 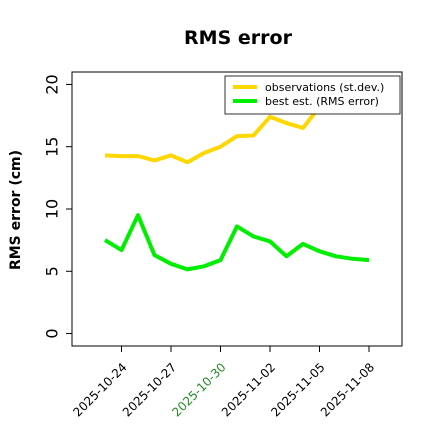 I want to click on legend-box, so click(x=312, y=95).